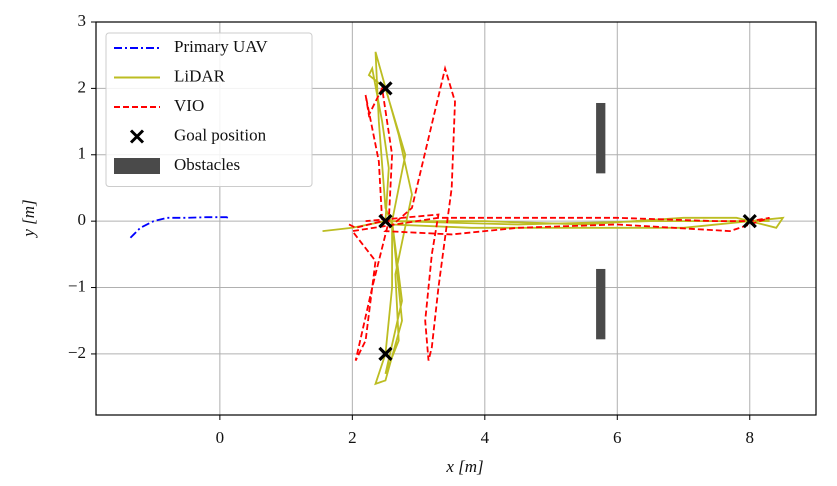  What do you see at coordinates (200, 75) in the screenshot?
I see `legend-label: LiDAR` at bounding box center [200, 75].